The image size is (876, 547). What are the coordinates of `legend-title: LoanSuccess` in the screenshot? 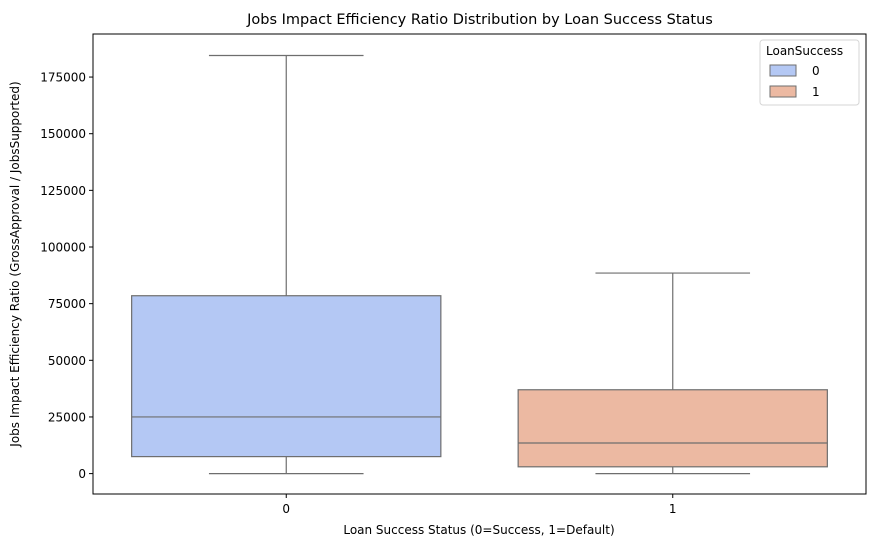 It's located at (804, 51).